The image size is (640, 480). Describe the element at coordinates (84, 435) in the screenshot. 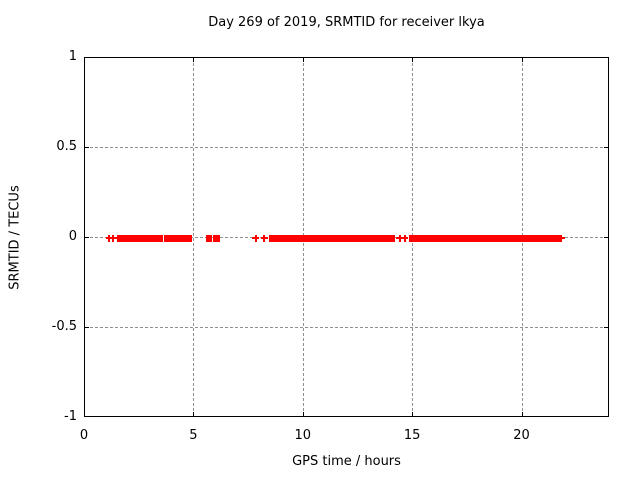

I see `x-tick-label: 0` at that location.